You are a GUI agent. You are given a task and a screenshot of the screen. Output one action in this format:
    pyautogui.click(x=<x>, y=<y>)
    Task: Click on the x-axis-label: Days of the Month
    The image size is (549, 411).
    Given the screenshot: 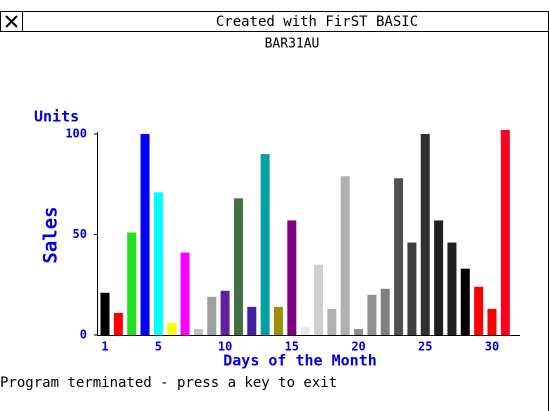 What is the action you would take?
    pyautogui.click(x=300, y=361)
    